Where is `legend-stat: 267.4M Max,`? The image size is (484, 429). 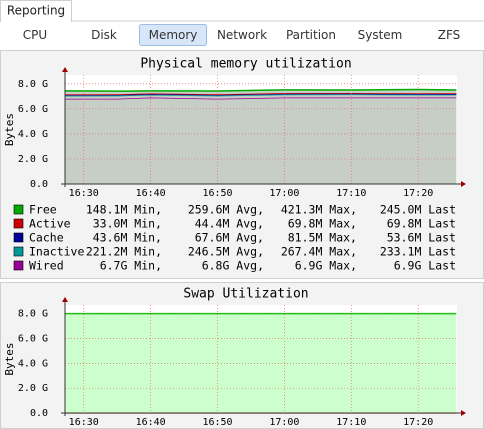
legend-stat: 267.4M Max, is located at coordinates (319, 252).